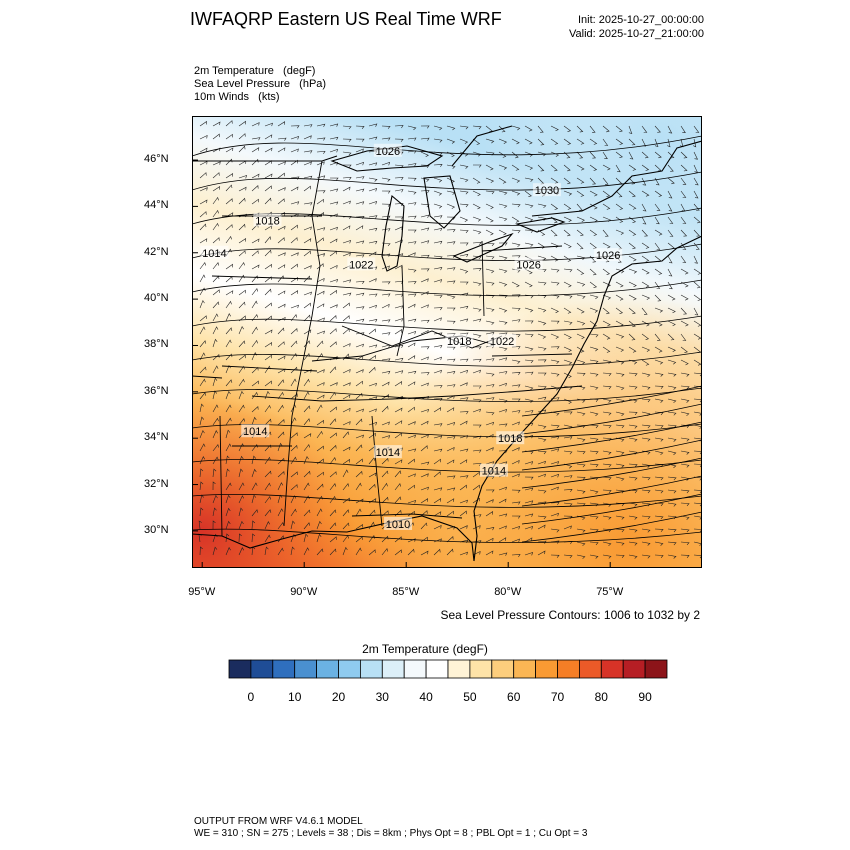  I want to click on pressure-label: 1018, so click(459, 342).